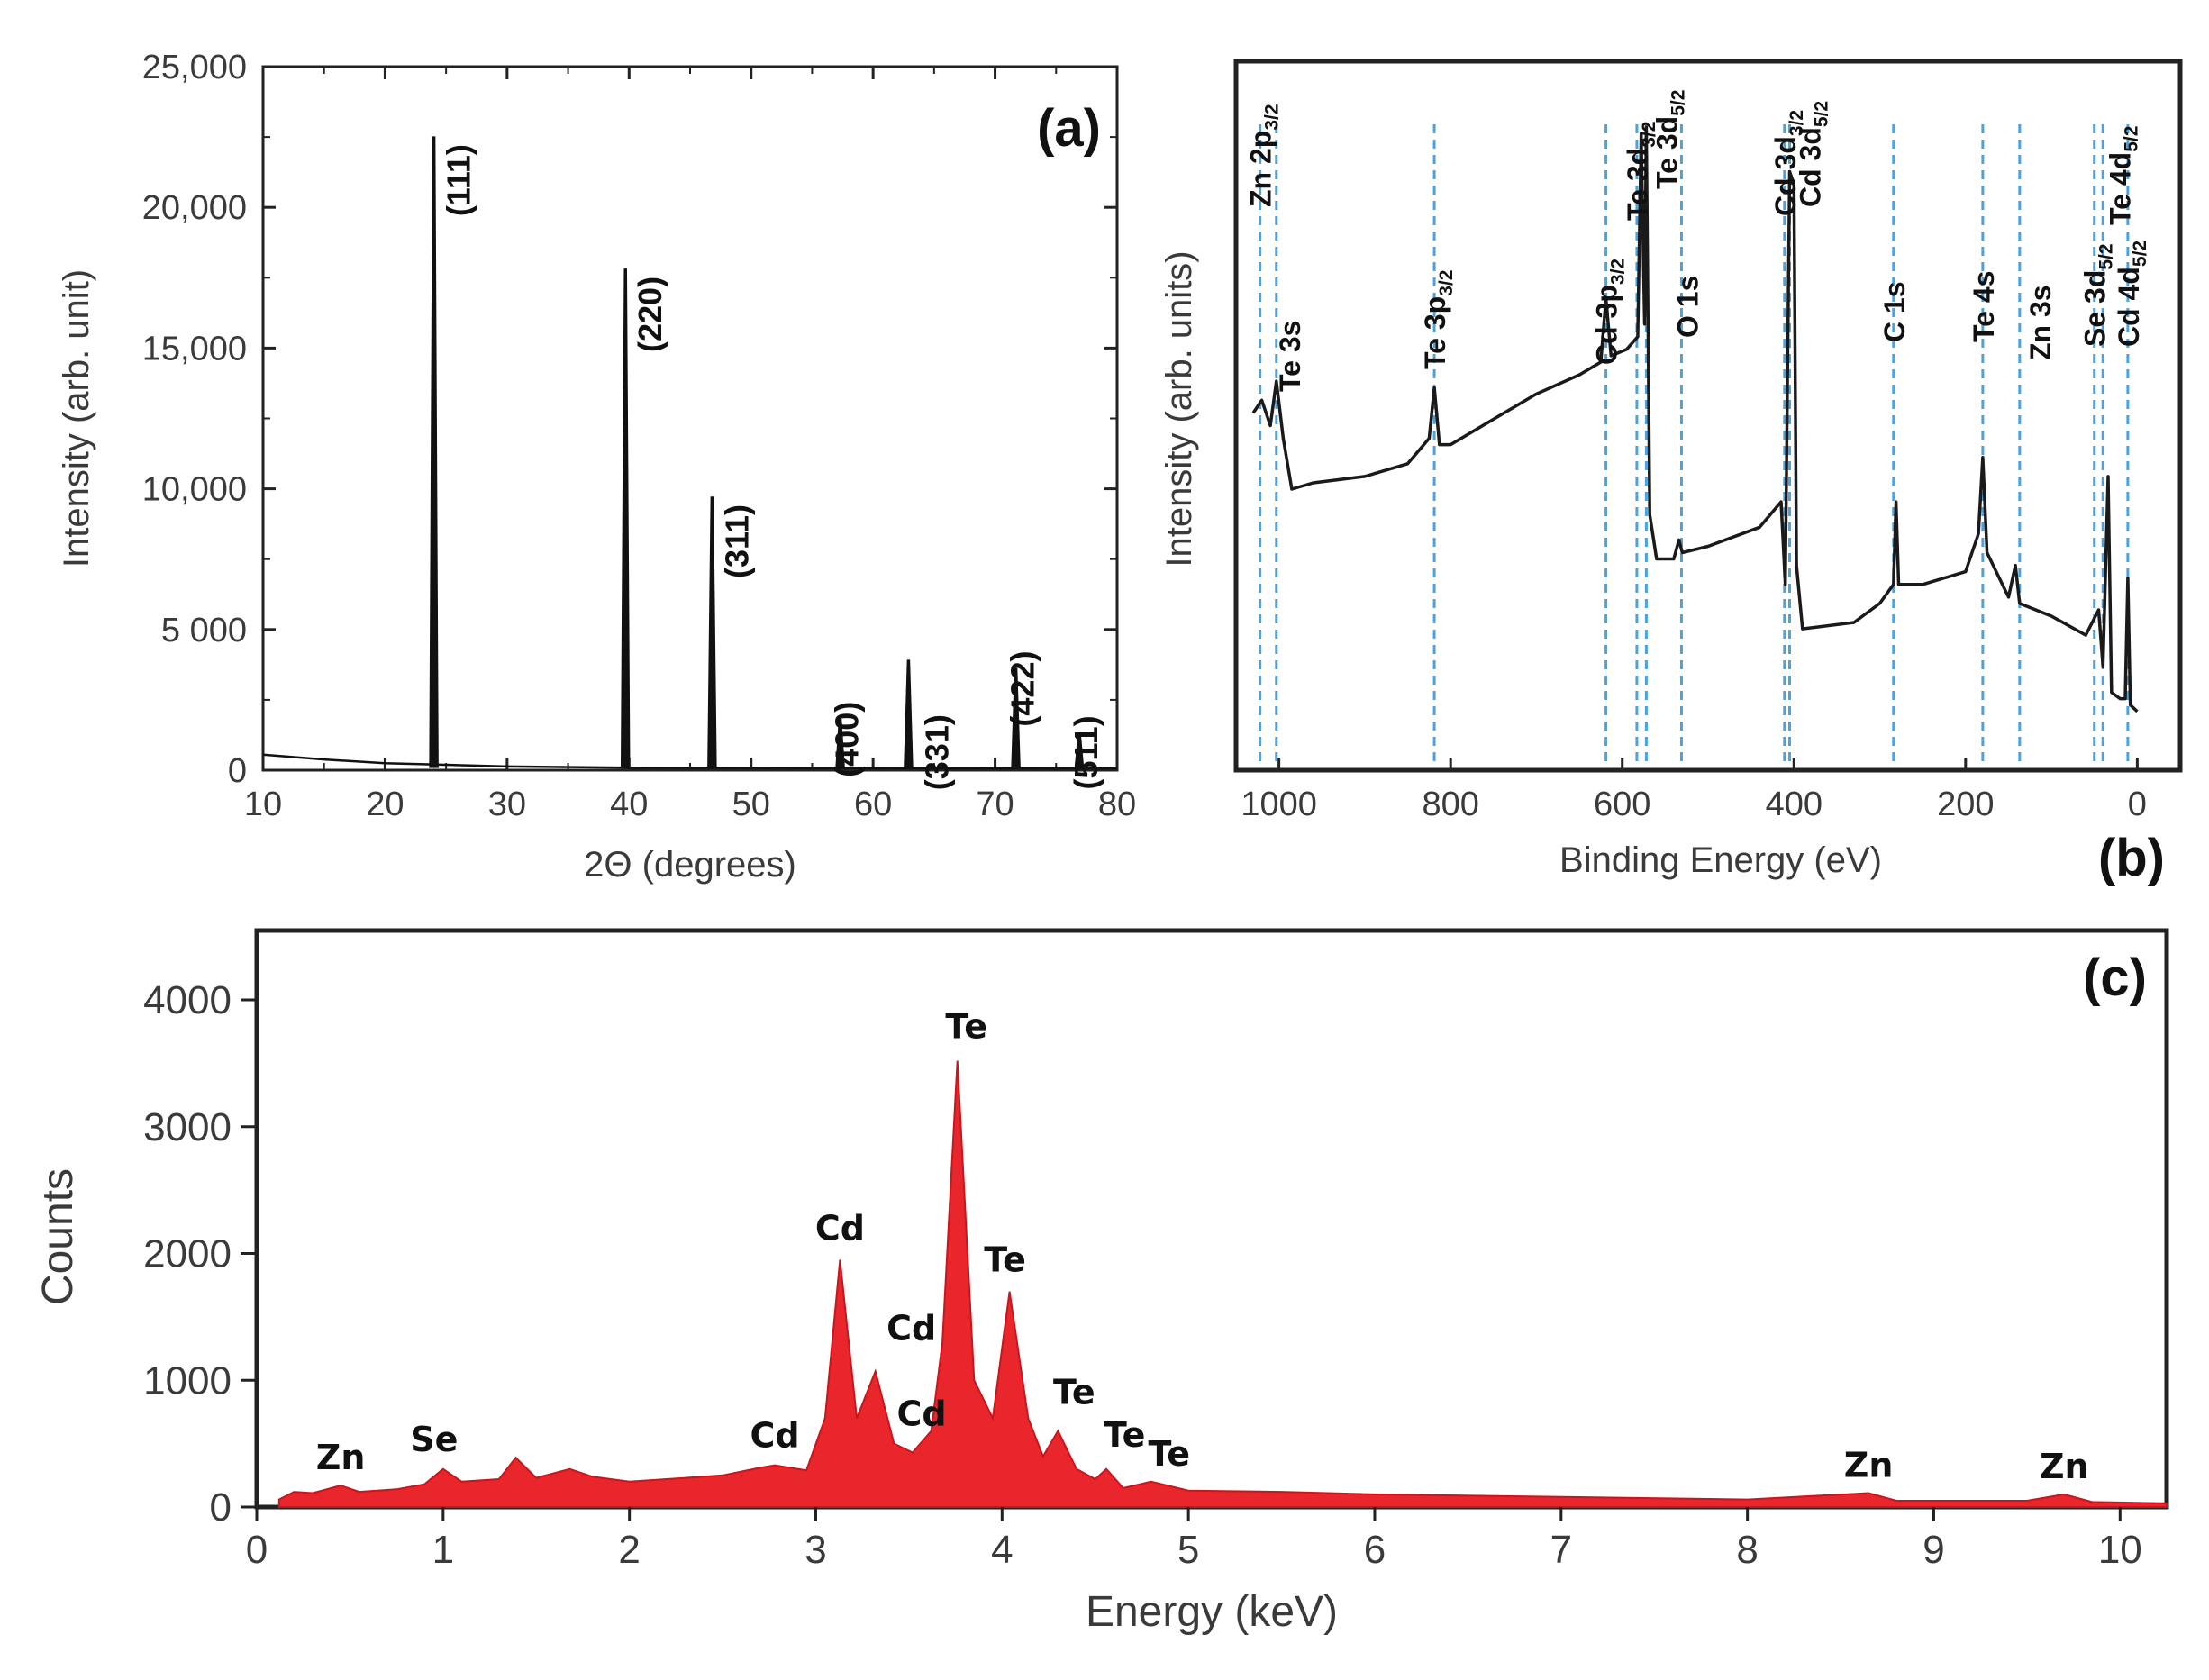  I want to click on xps-line-label-main: Te 3d, so click(1666, 152).